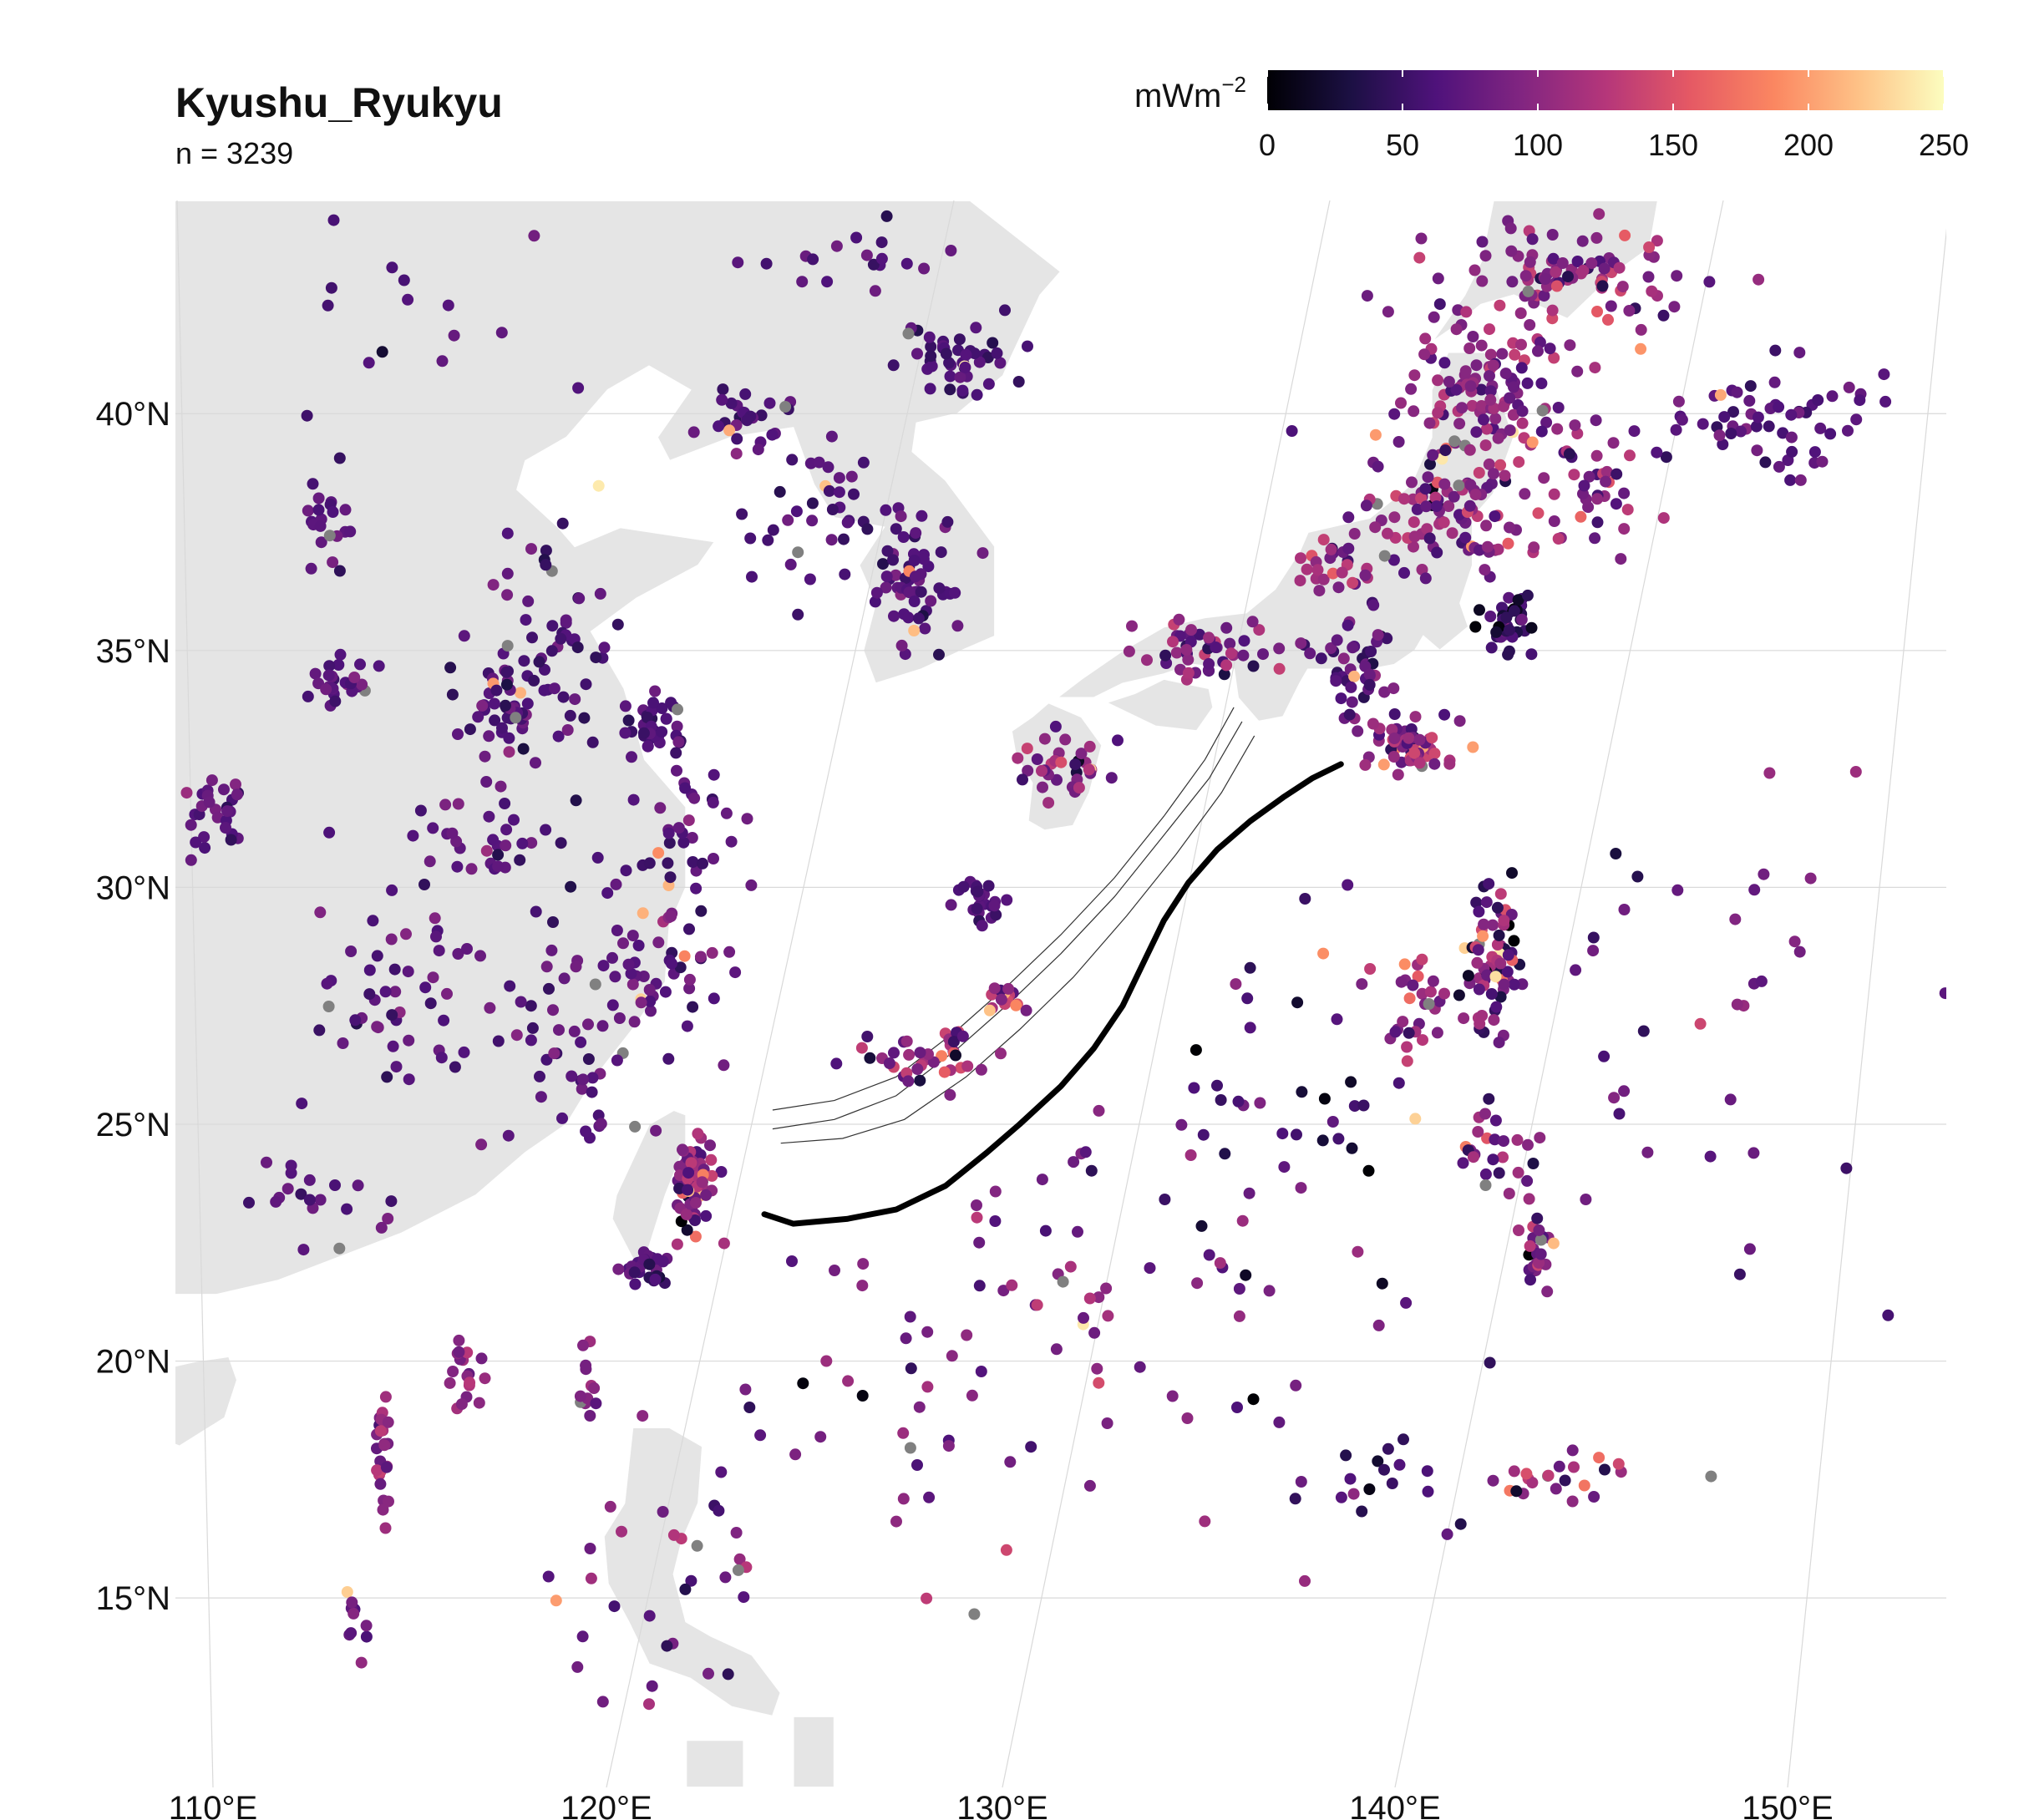 This screenshot has width=2029, height=1820. What do you see at coordinates (1001, 1805) in the screenshot?
I see `longitude-tick-label: 130°E` at bounding box center [1001, 1805].